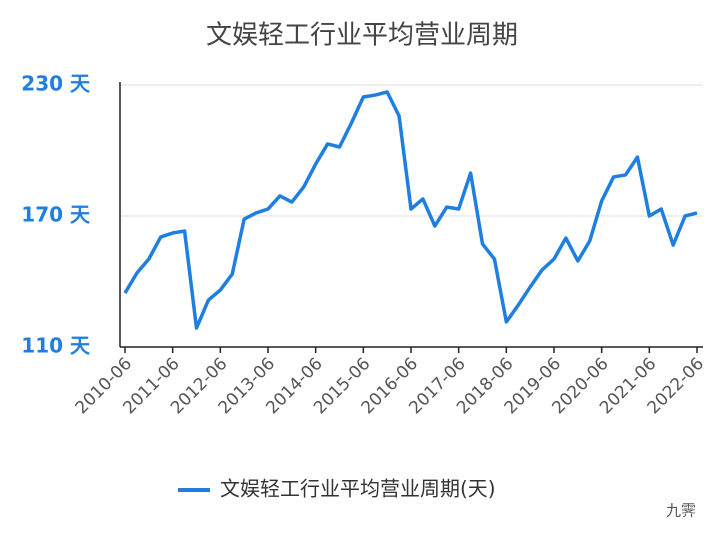 The image size is (724, 540). I want to click on y-tick-label: 170 天, so click(56, 215).